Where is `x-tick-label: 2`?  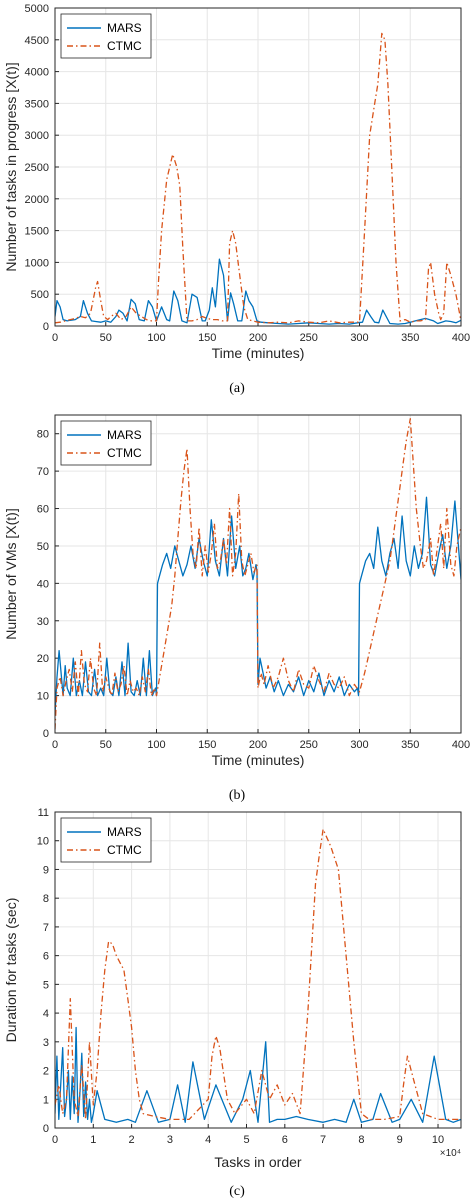 x-tick-label: 2 is located at coordinates (132, 1140).